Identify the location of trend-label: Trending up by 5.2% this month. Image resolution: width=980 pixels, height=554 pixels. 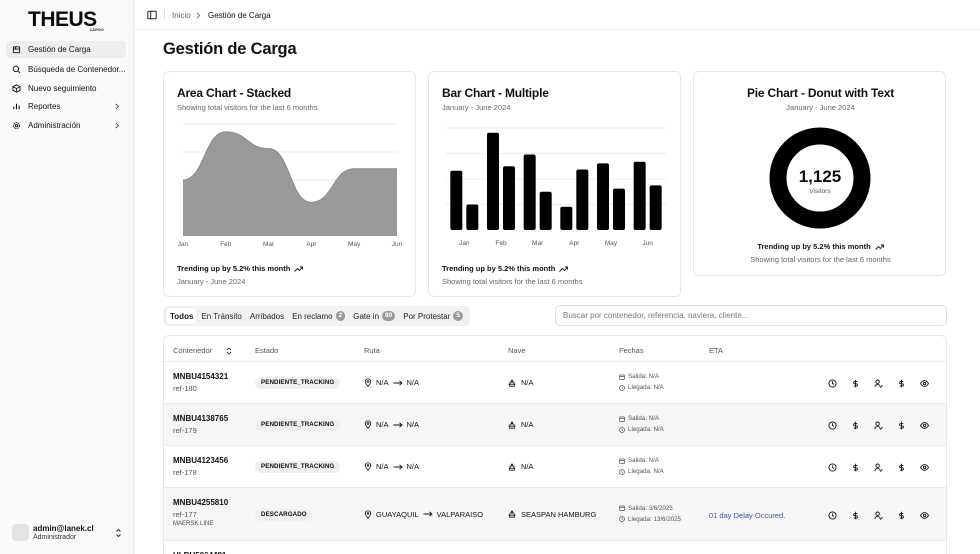
(234, 268).